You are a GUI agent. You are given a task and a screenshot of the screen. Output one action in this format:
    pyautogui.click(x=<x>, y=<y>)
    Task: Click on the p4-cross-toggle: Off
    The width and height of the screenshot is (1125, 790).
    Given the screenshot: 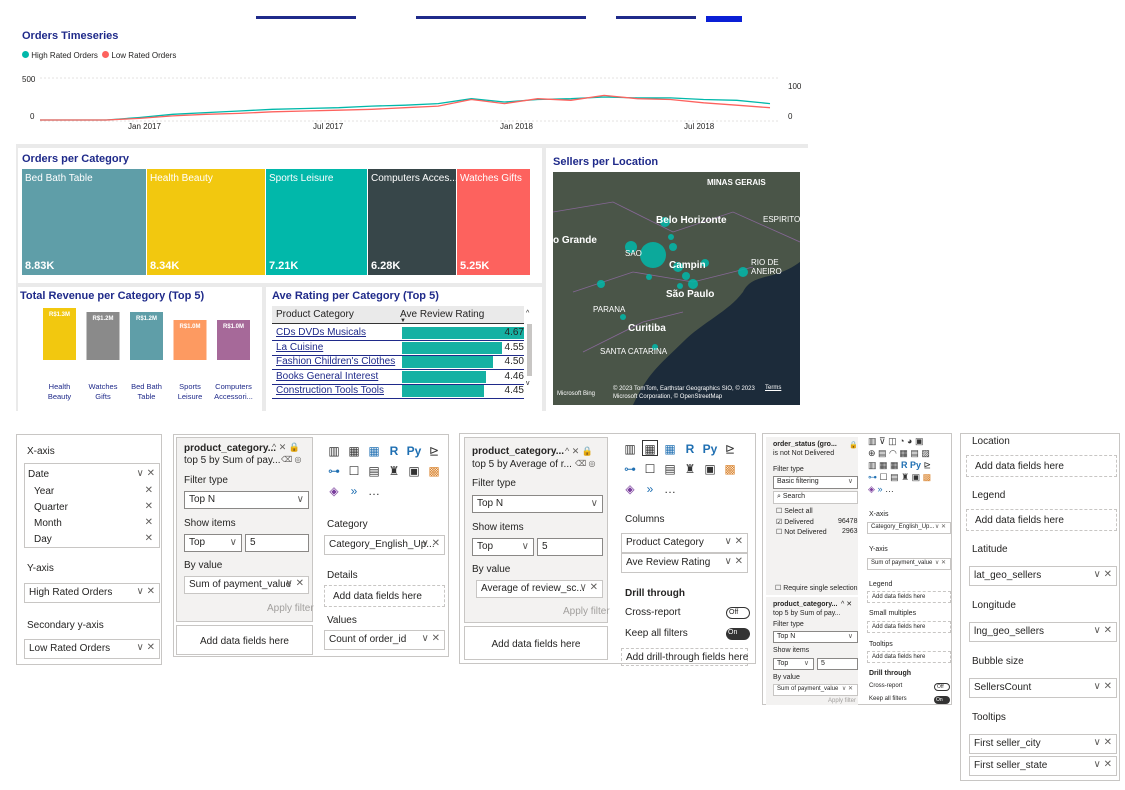 What is the action you would take?
    pyautogui.click(x=942, y=687)
    